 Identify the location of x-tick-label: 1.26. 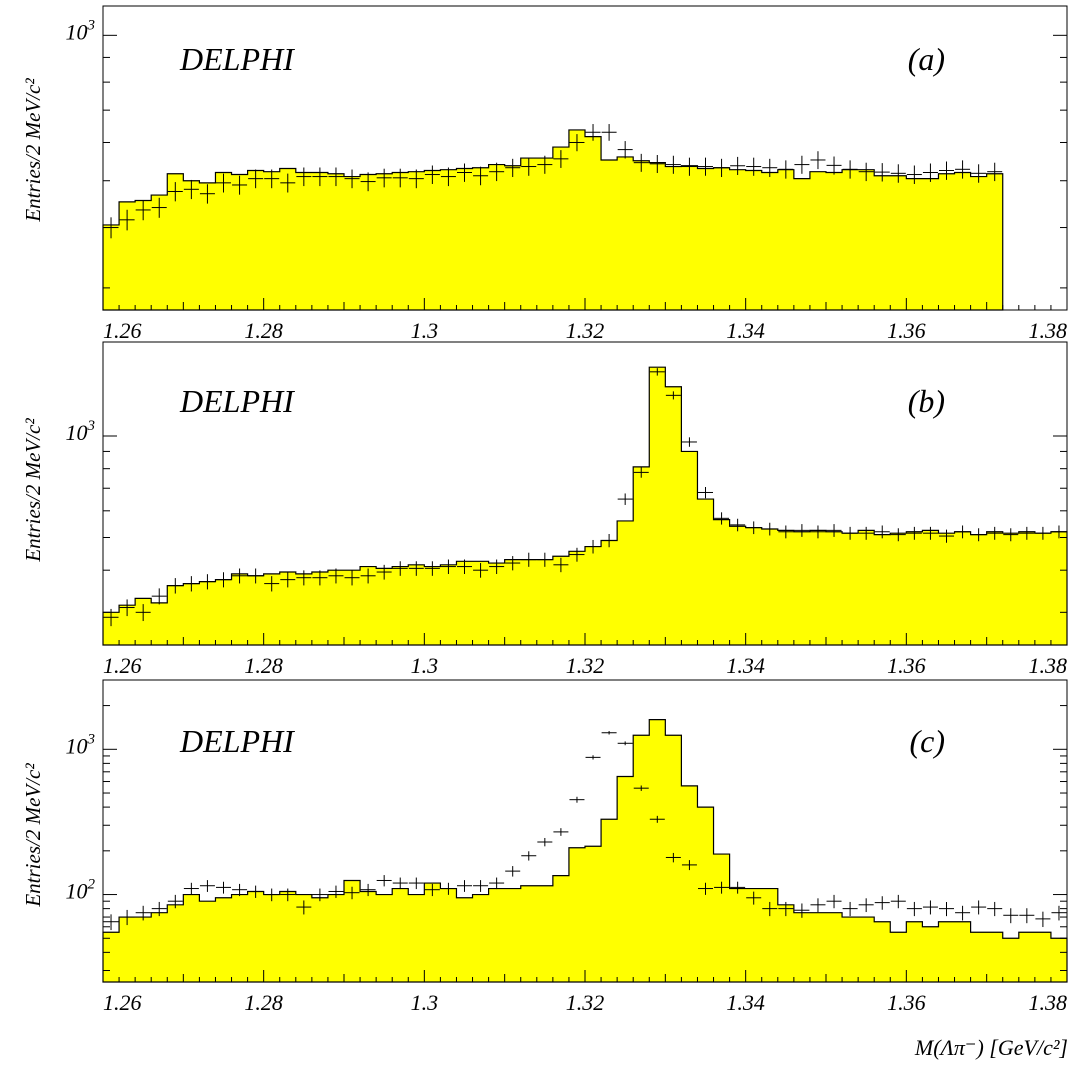
(122, 1002).